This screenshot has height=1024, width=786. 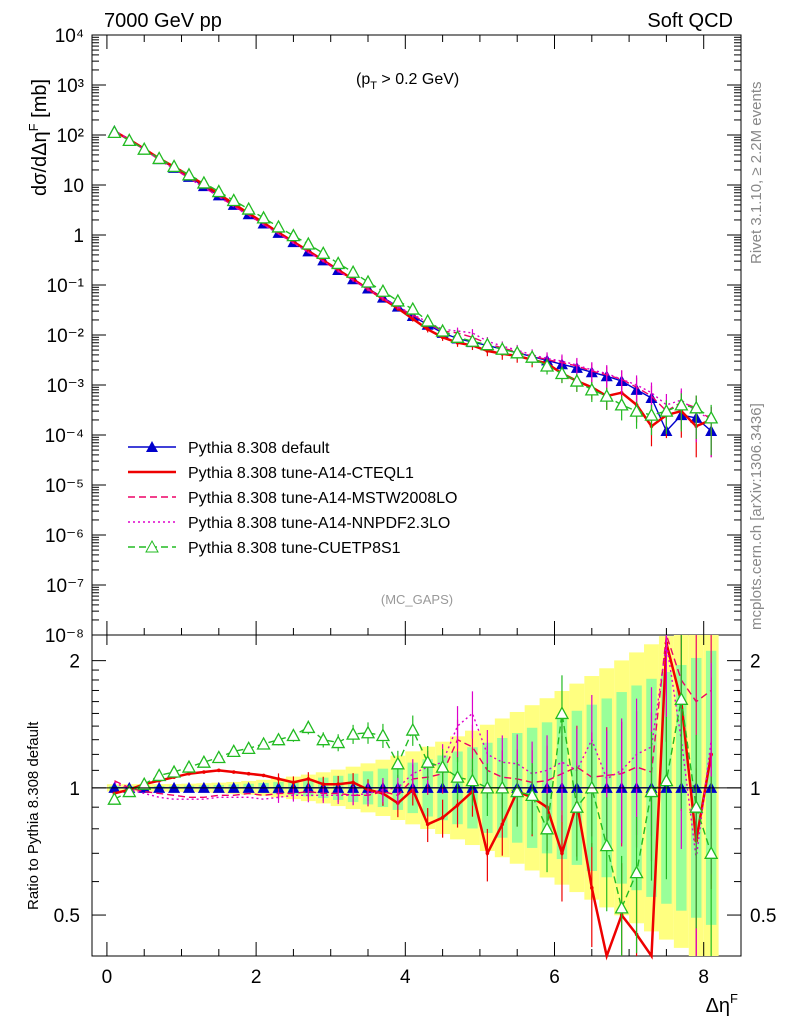 I want to click on y-axis-label-ratio: Ratio to Pythia 8.308 default, so click(x=33, y=815).